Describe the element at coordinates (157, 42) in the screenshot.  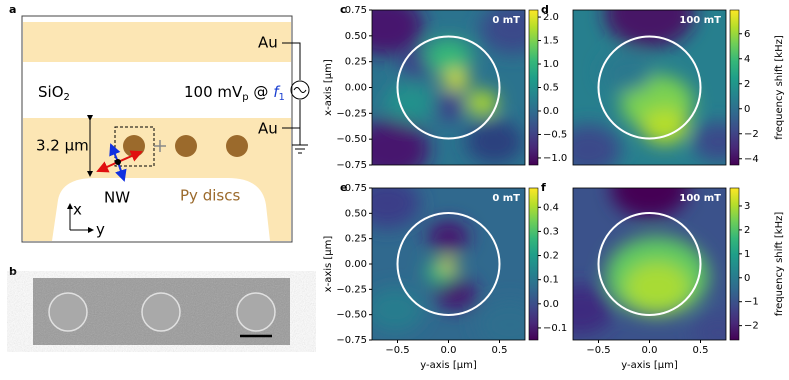
I see `au-strip` at that location.